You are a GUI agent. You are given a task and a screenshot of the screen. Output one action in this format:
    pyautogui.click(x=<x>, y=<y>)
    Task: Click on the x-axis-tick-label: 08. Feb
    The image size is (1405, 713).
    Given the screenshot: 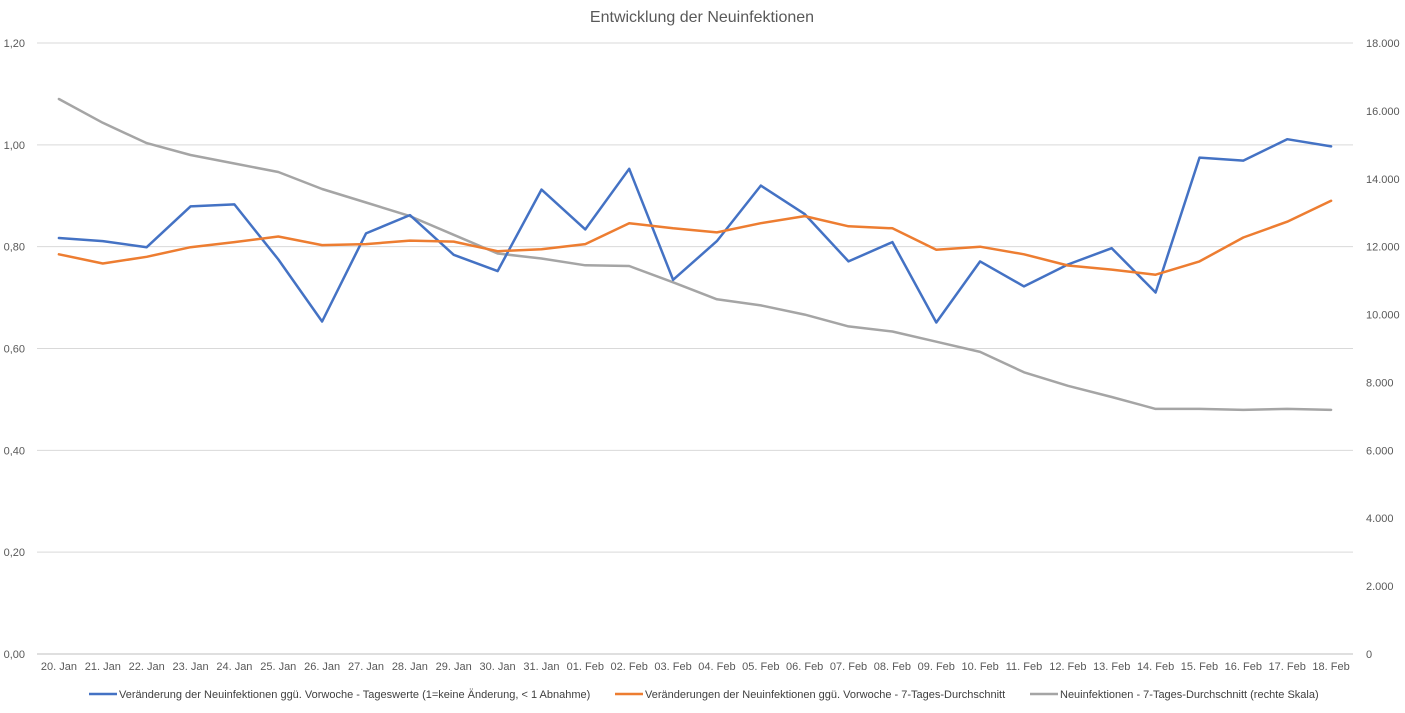 What is the action you would take?
    pyautogui.click(x=892, y=667)
    